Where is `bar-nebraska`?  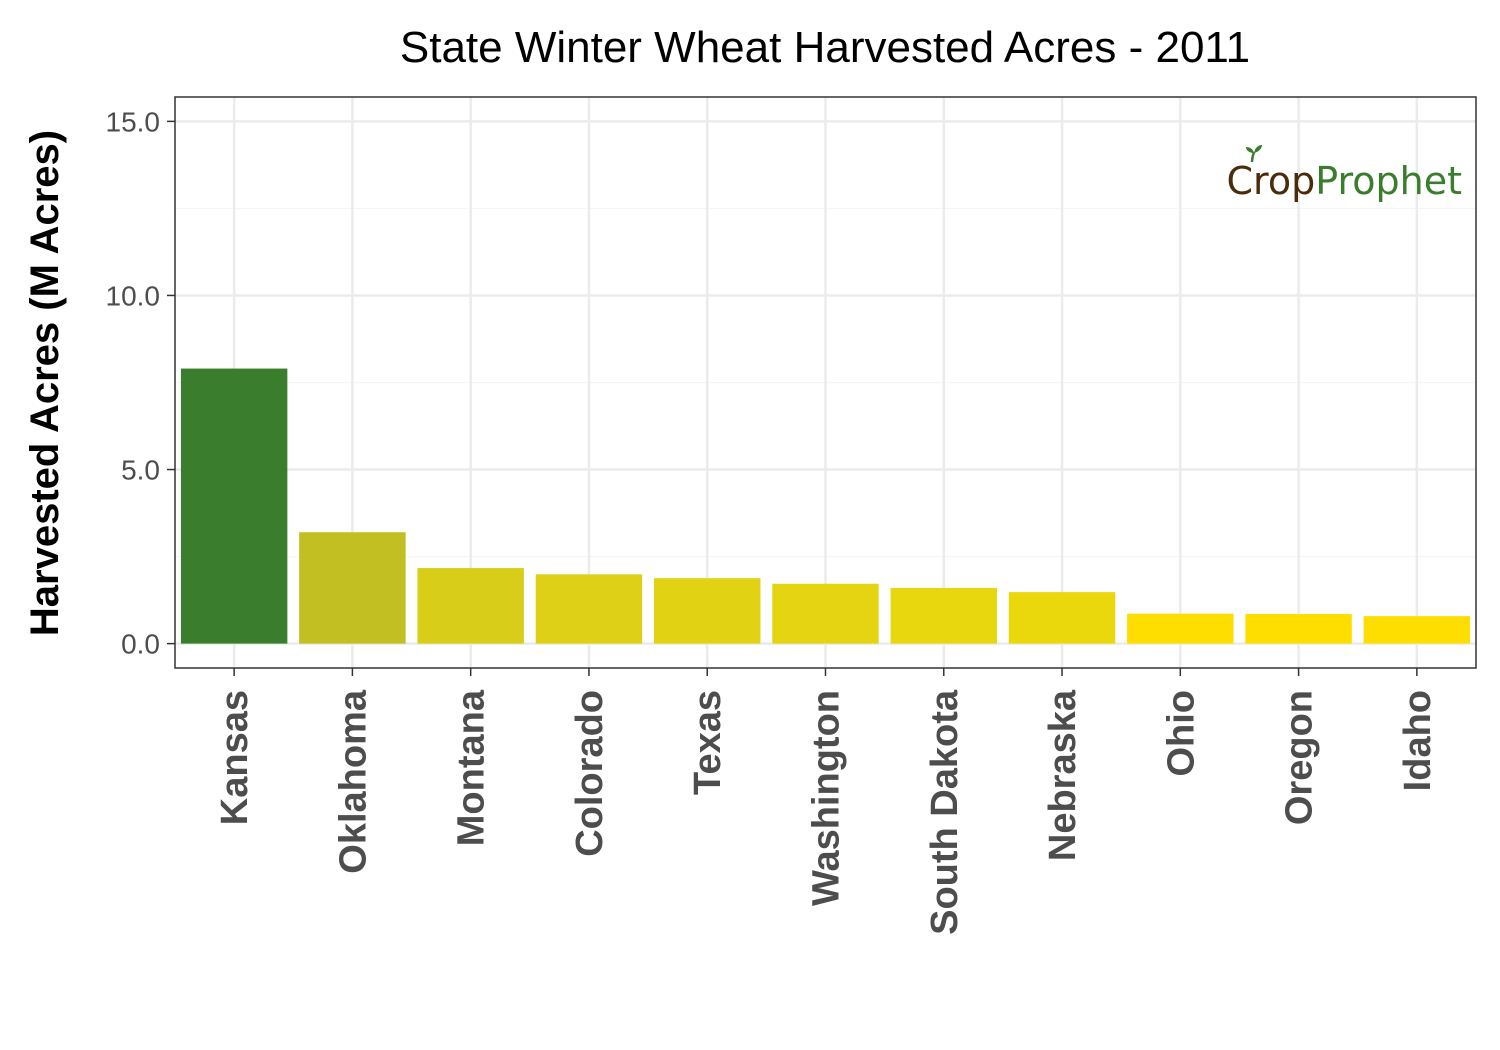
bar-nebraska is located at coordinates (1062, 618).